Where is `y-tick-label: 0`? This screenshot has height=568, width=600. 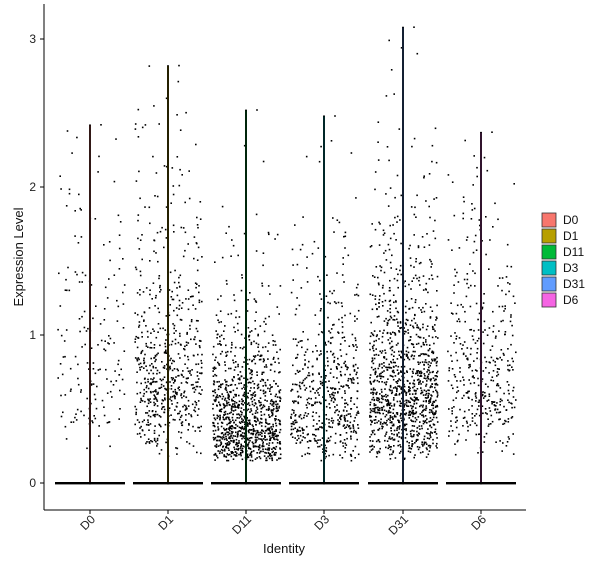
y-tick-label: 0 is located at coordinates (32, 483).